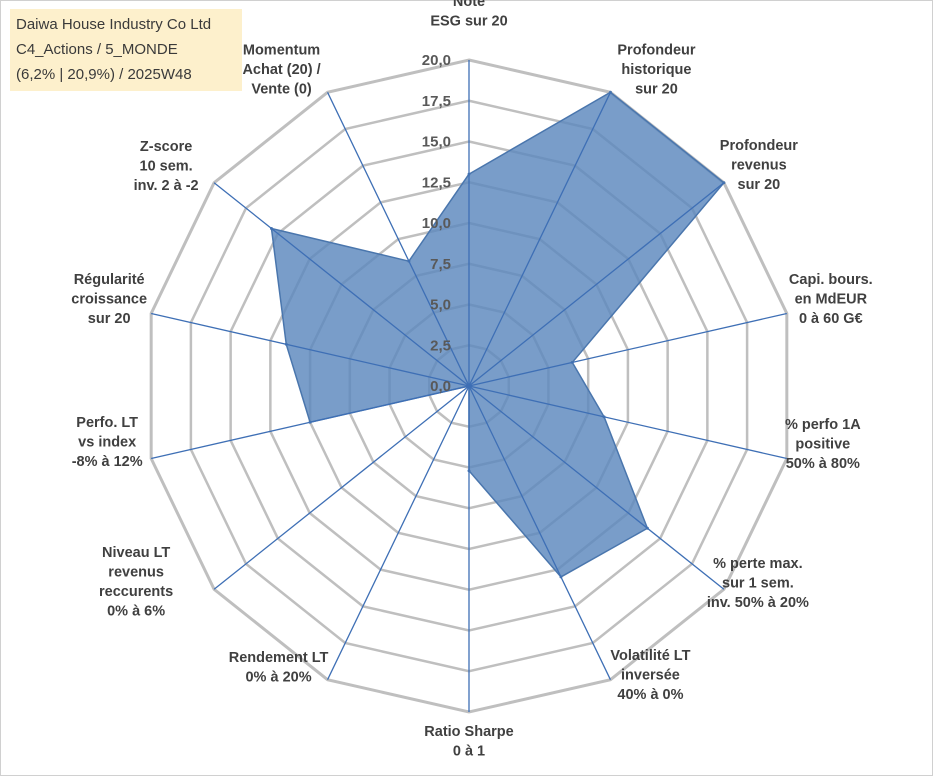 This screenshot has height=776, width=933. I want to click on title-company: Daiwa House Industry Co Ltd, so click(114, 24).